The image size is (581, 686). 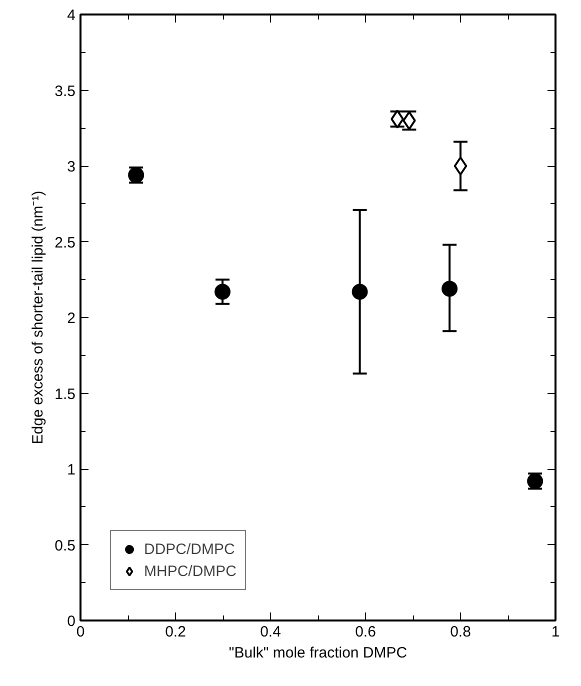 What do you see at coordinates (65, 91) in the screenshot?
I see `y-tick-label: 3.5` at bounding box center [65, 91].